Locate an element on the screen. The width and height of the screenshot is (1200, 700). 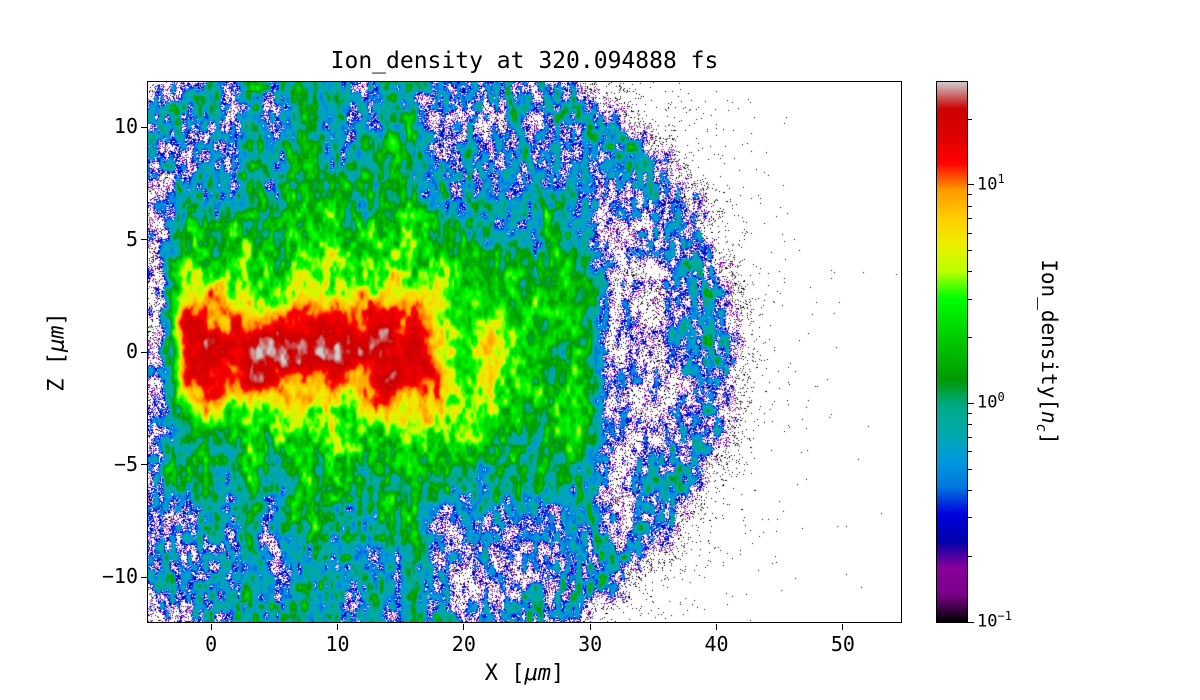
x-axis-label: X [μm] is located at coordinates (524, 673).